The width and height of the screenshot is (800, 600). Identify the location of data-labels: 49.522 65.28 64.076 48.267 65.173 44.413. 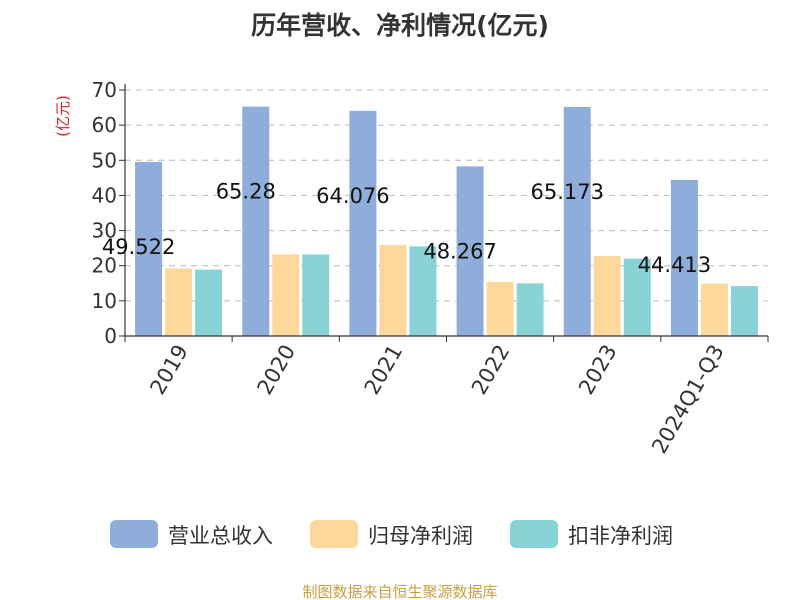
(406, 228).